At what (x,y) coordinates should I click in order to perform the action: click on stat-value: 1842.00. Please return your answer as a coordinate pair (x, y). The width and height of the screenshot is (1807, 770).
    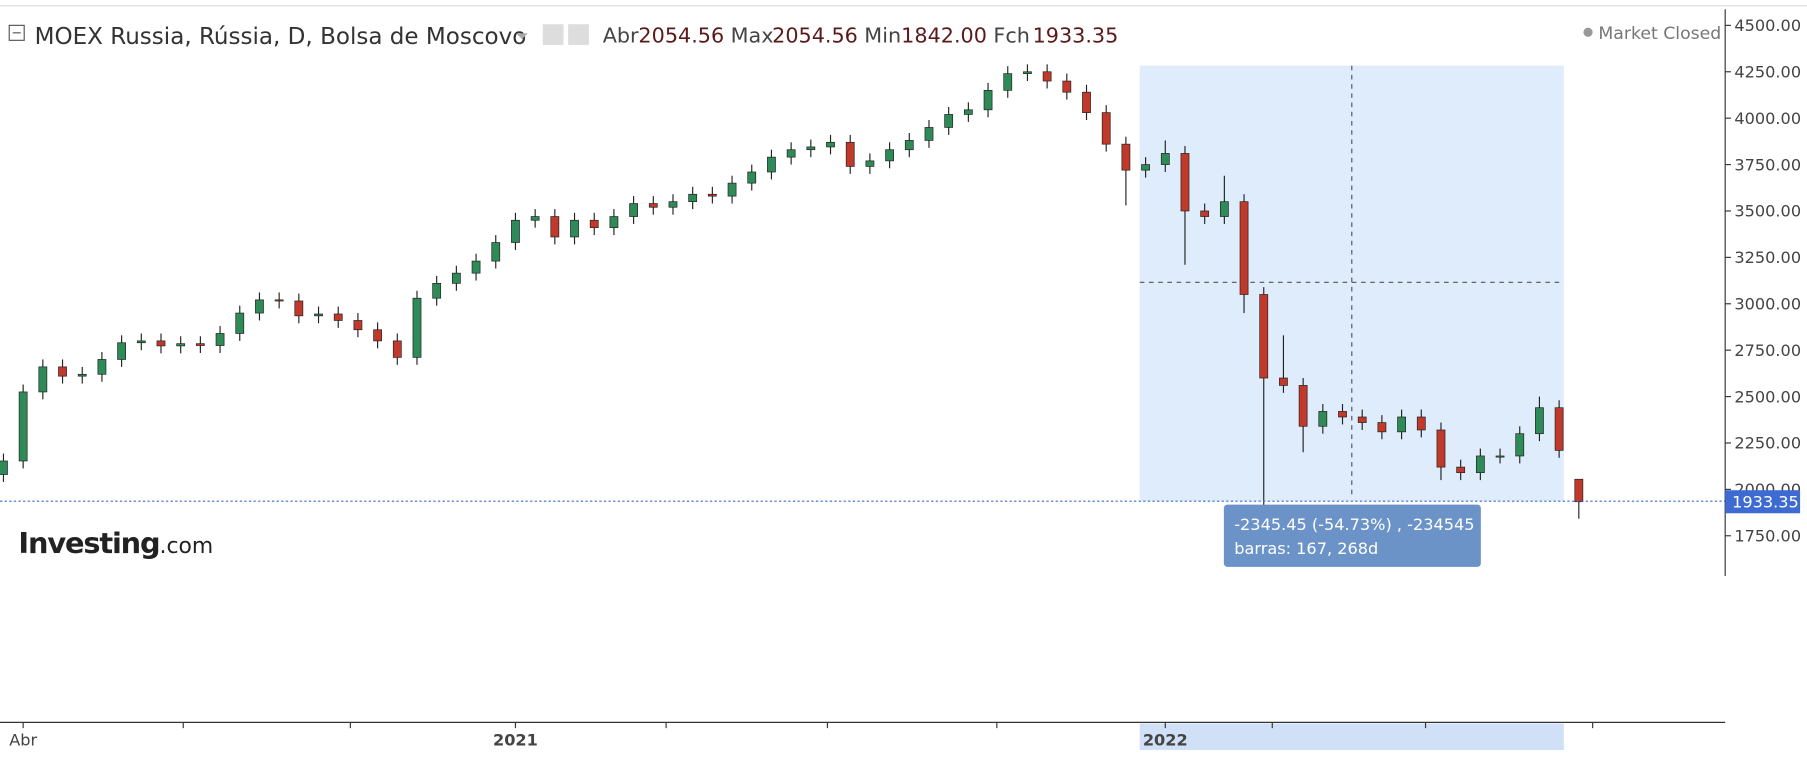
    Looking at the image, I should click on (944, 36).